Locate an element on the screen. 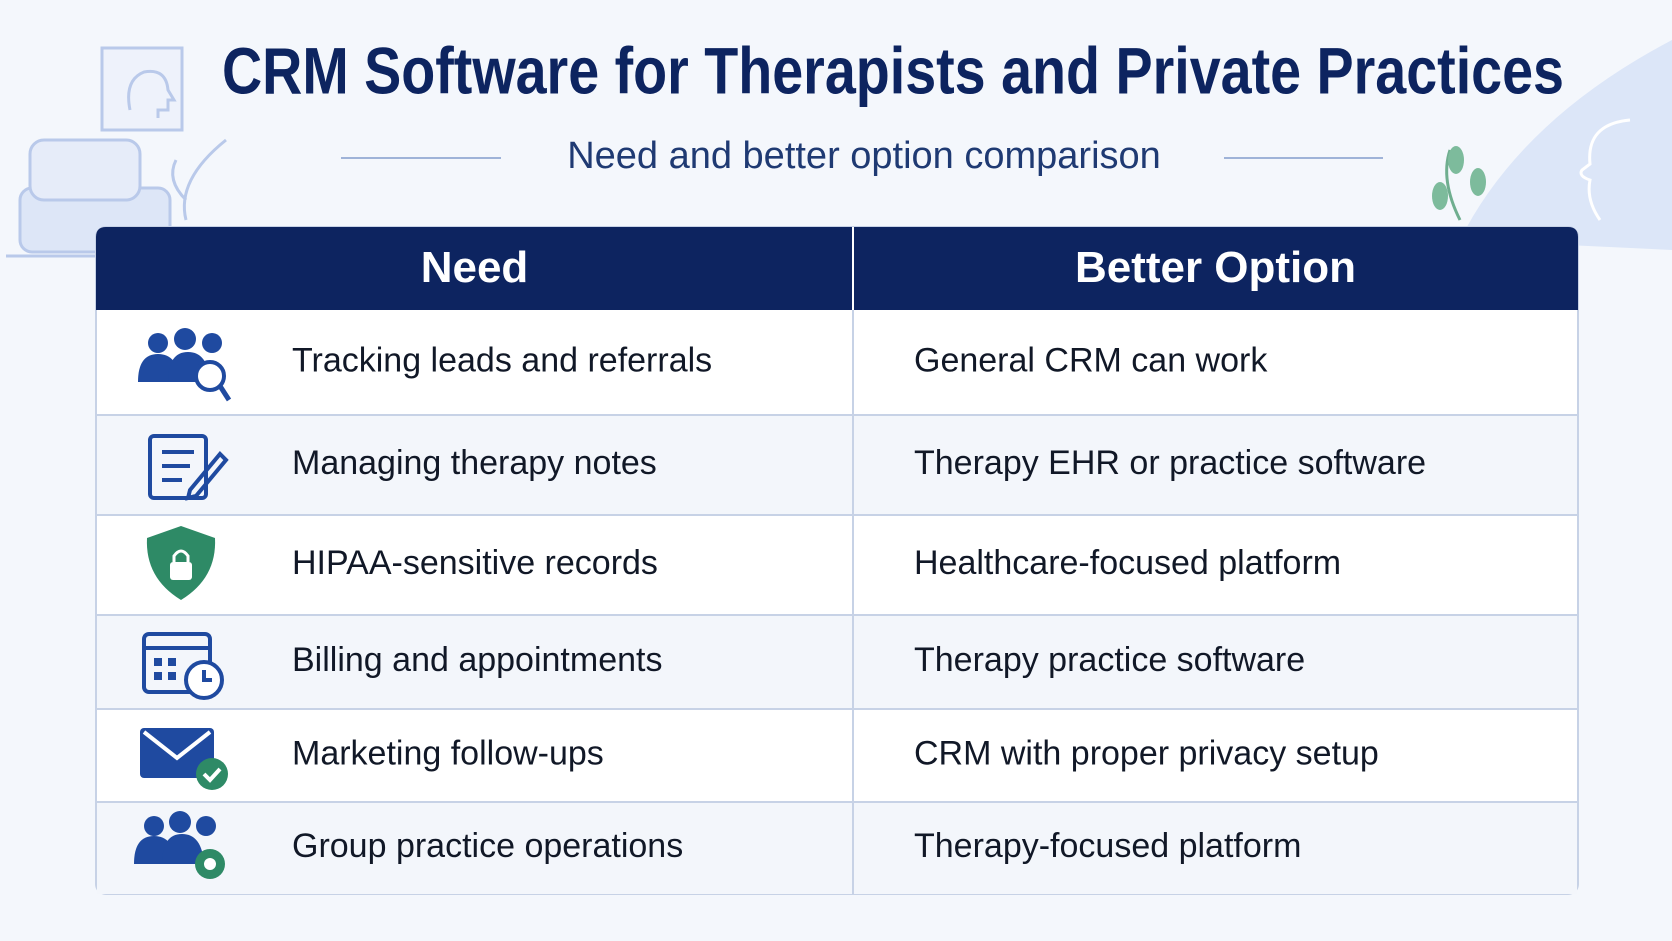 Image resolution: width=1672 pixels, height=941 pixels. subtitle: Need and better option comparison is located at coordinates (864, 156).